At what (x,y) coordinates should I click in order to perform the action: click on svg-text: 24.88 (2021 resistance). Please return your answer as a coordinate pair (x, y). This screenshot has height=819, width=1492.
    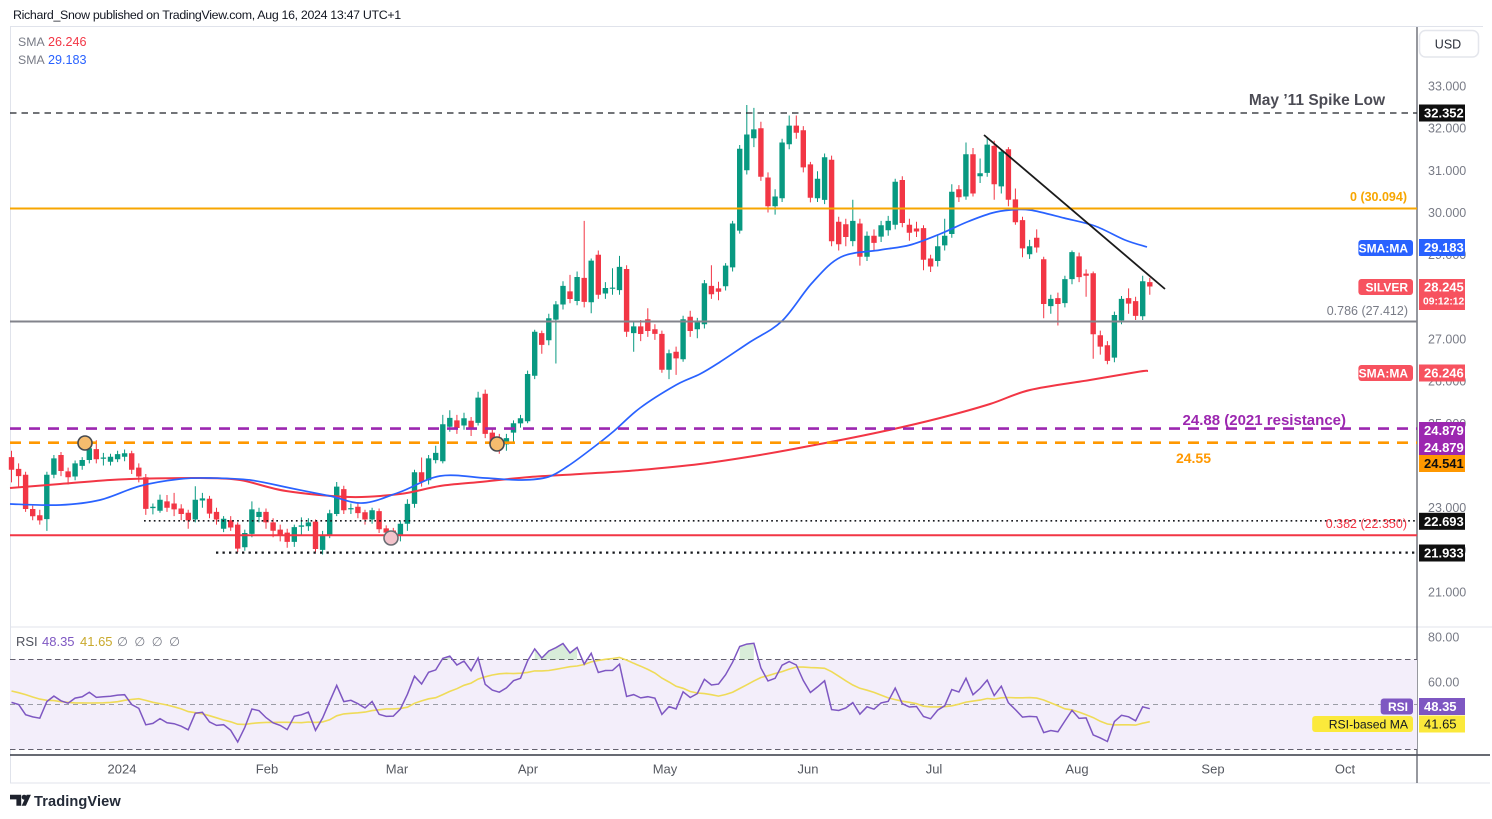
    Looking at the image, I should click on (1264, 420).